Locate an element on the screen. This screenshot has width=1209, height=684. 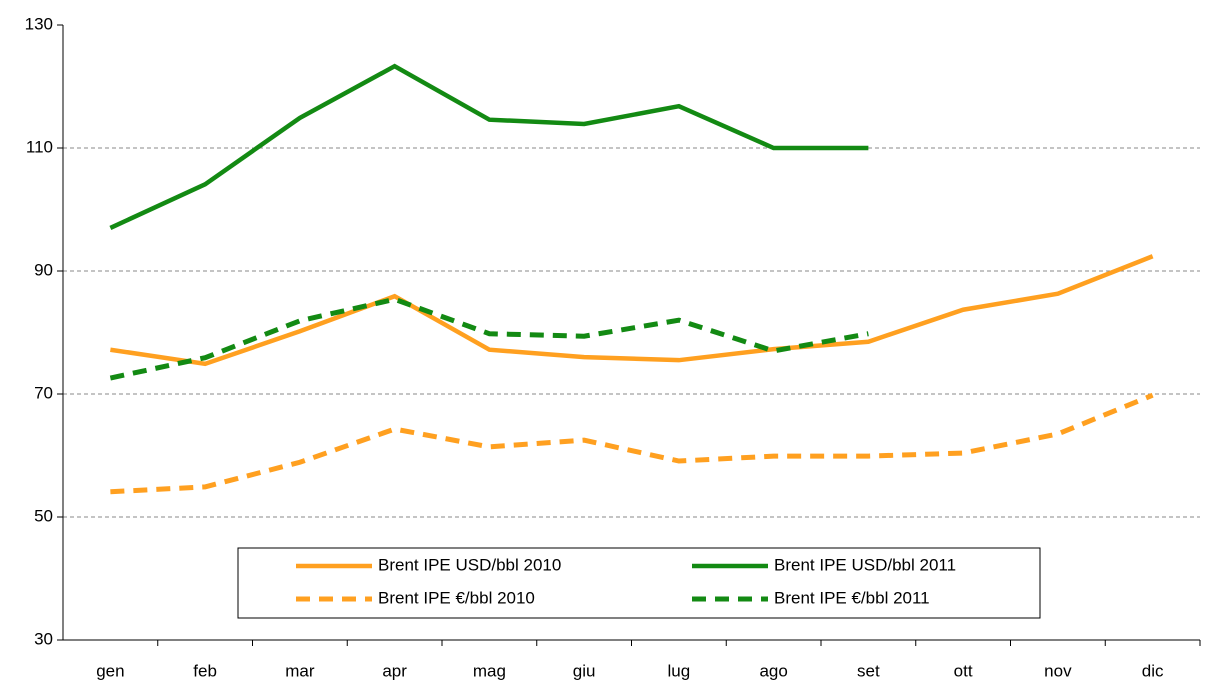
x-tick-label: set is located at coordinates (868, 670).